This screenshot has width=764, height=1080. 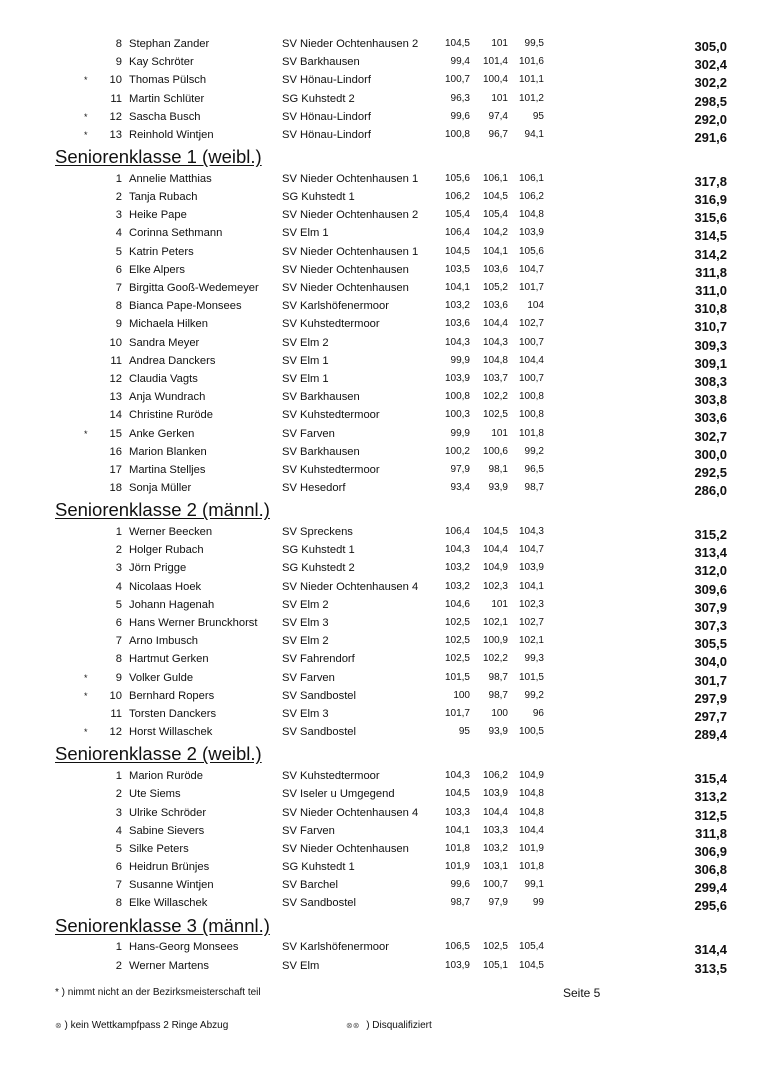 What do you see at coordinates (382, 754) in the screenshot?
I see `section-heading: Seniorenklasse 2 (weibl.)` at bounding box center [382, 754].